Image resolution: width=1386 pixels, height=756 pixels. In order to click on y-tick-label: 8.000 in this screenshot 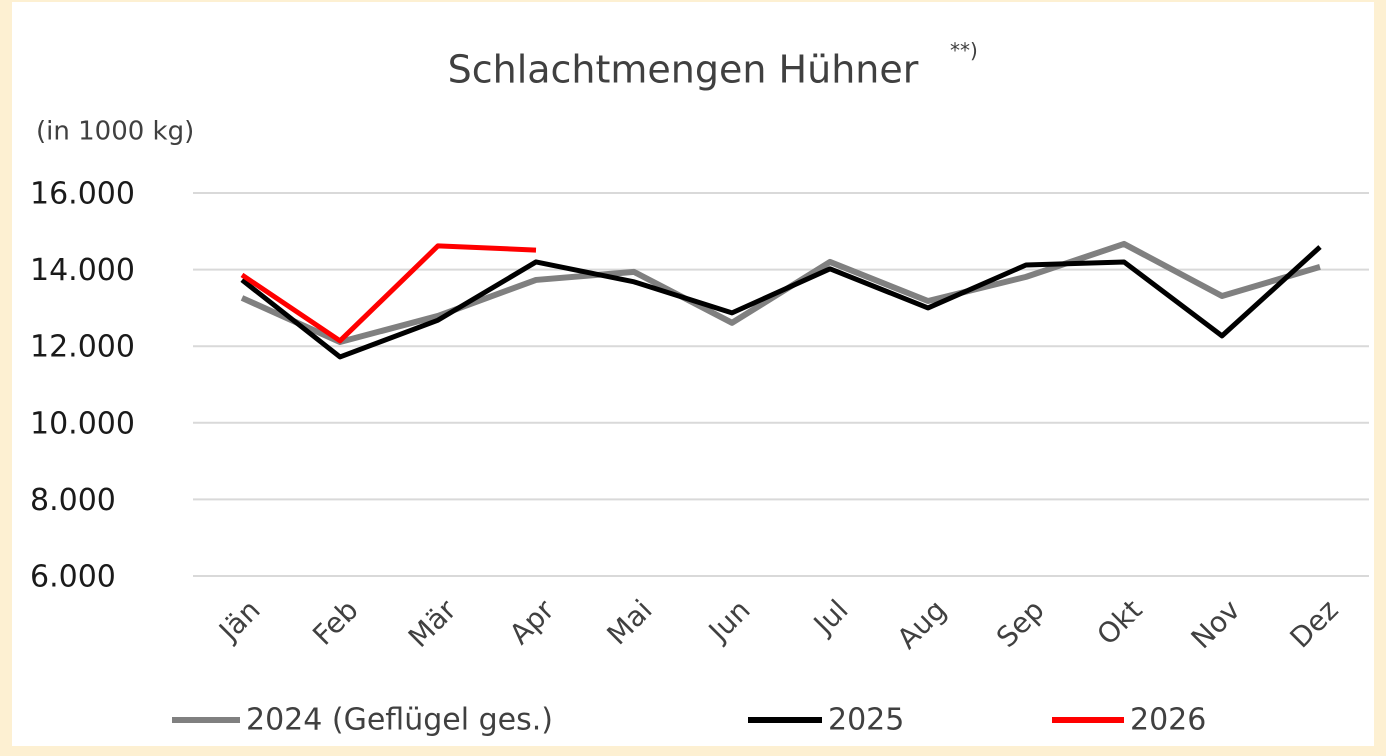, I will do `click(73, 500)`.